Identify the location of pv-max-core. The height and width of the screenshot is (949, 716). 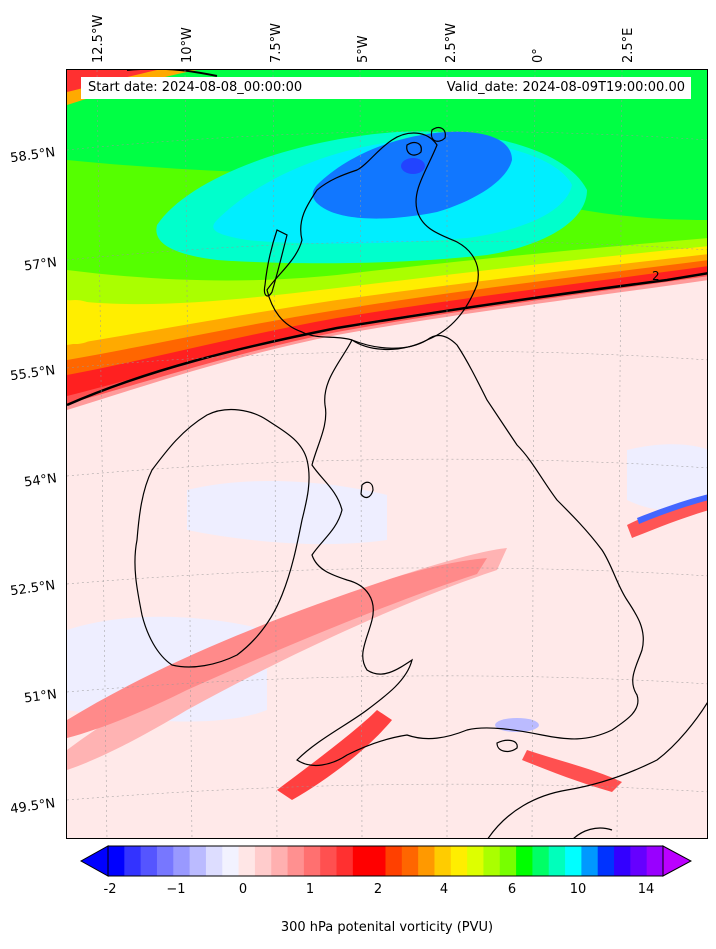
(413, 166).